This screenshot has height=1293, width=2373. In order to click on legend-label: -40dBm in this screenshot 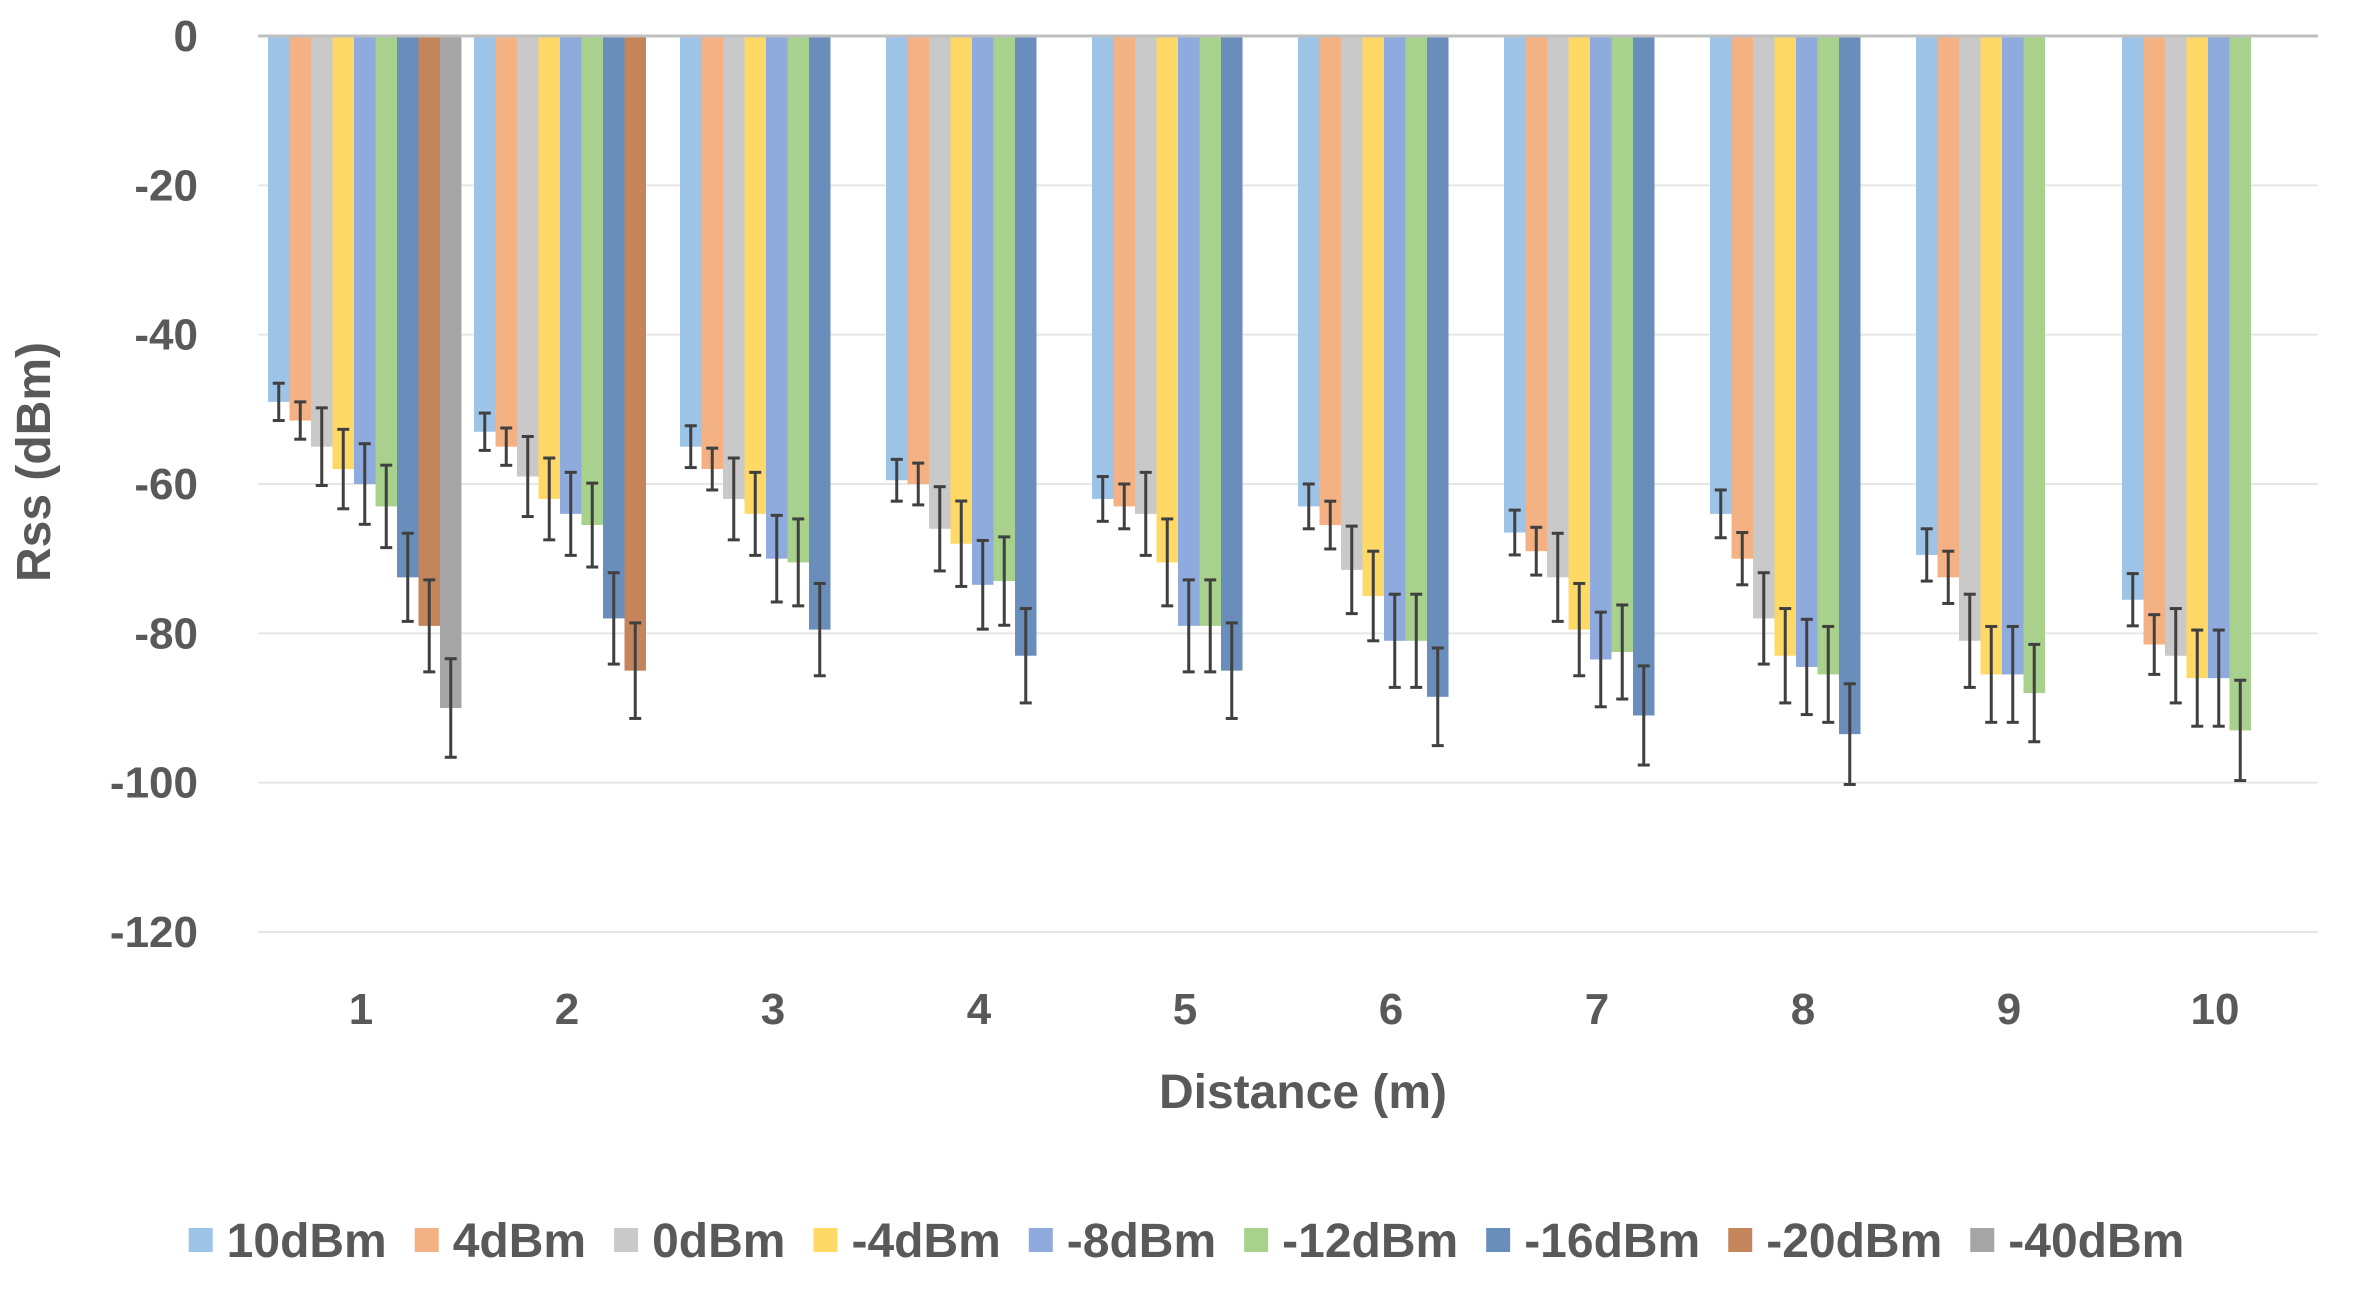, I will do `click(2096, 1241)`.